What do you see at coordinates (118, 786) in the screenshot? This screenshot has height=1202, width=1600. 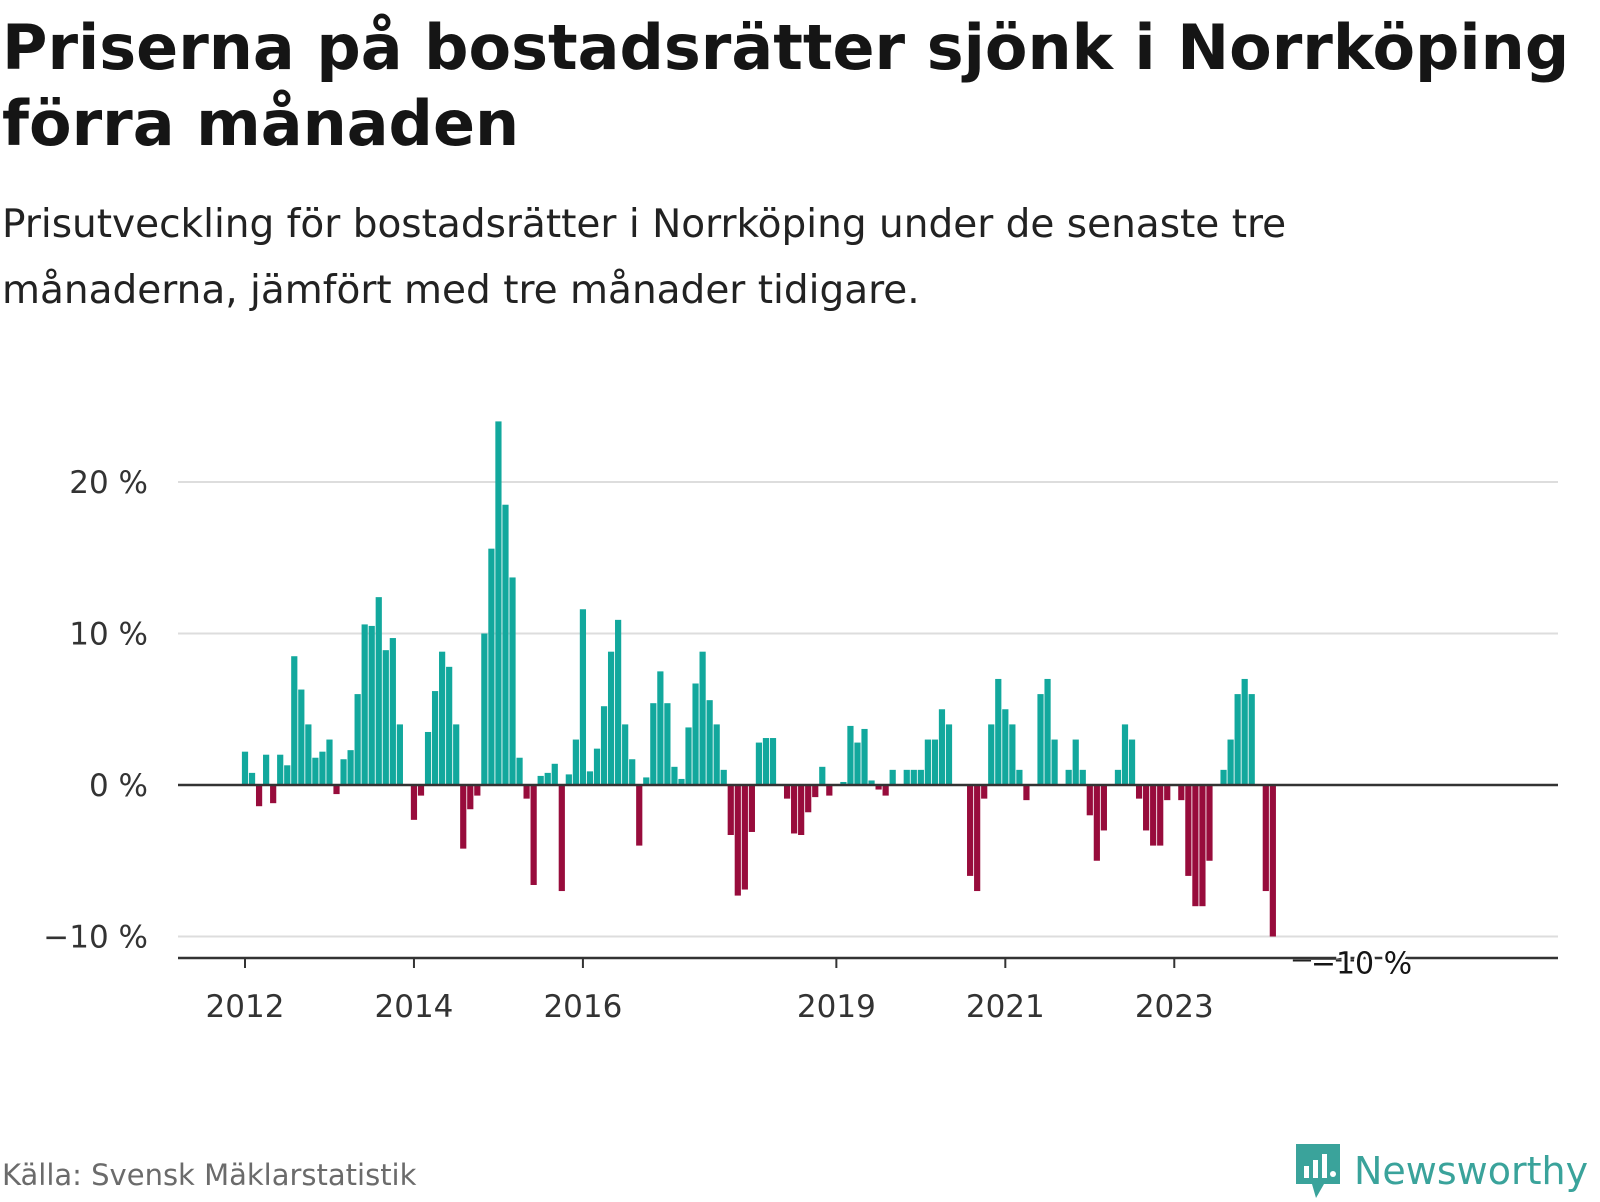 I see `y-tick-label: 0 %` at bounding box center [118, 786].